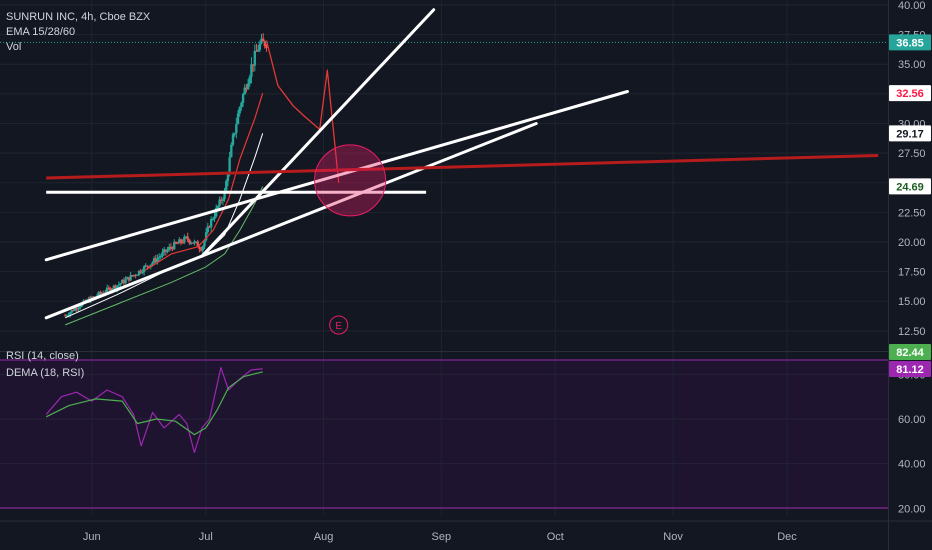 The width and height of the screenshot is (932, 550). I want to click on volume-legend: Vol, so click(15, 47).